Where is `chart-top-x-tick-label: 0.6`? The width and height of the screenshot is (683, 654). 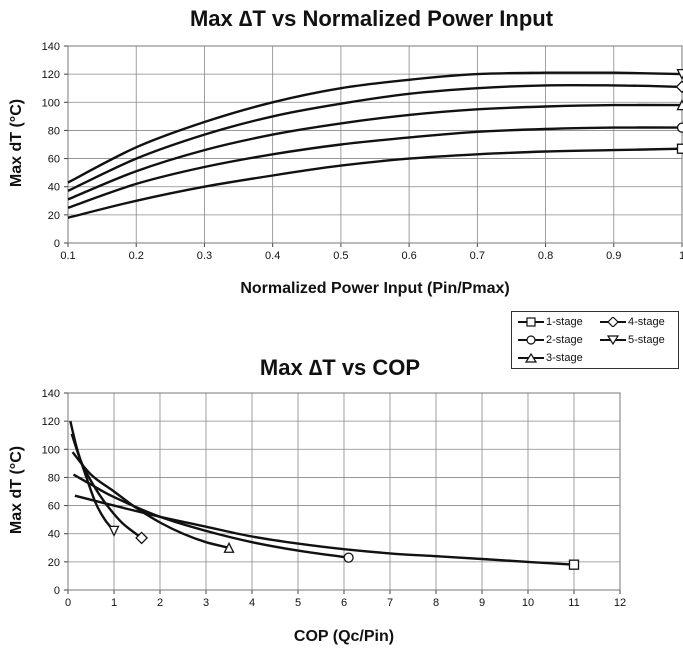 chart-top-x-tick-label: 0.6 is located at coordinates (408, 256).